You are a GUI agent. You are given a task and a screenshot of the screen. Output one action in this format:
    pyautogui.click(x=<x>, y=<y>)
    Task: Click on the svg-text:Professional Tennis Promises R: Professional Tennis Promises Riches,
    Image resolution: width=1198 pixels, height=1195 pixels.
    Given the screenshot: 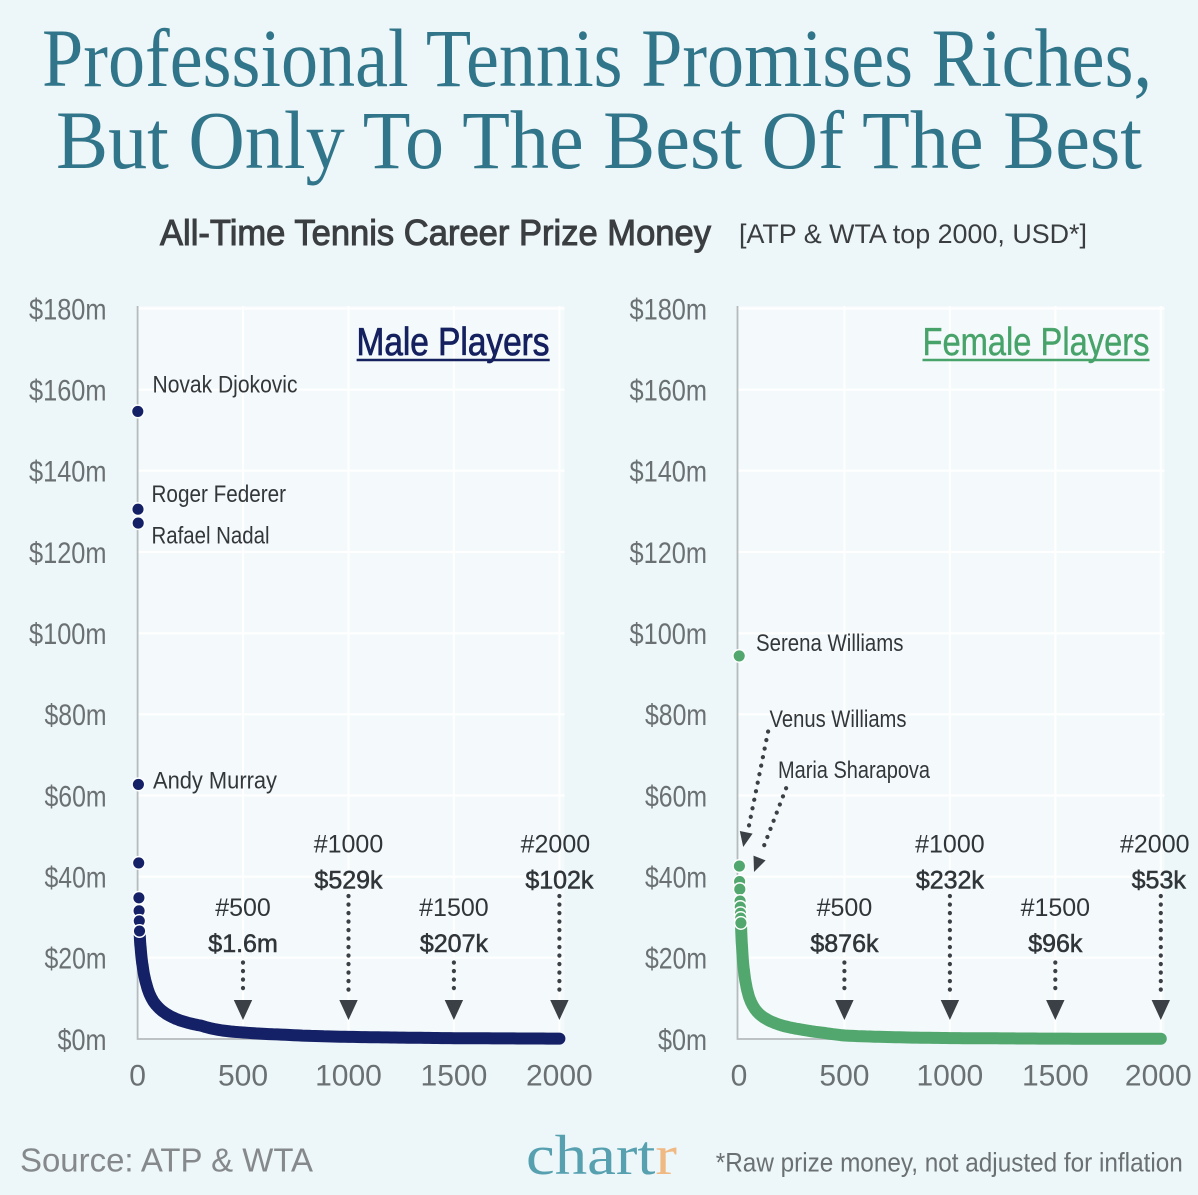 What is the action you would take?
    pyautogui.click(x=597, y=58)
    